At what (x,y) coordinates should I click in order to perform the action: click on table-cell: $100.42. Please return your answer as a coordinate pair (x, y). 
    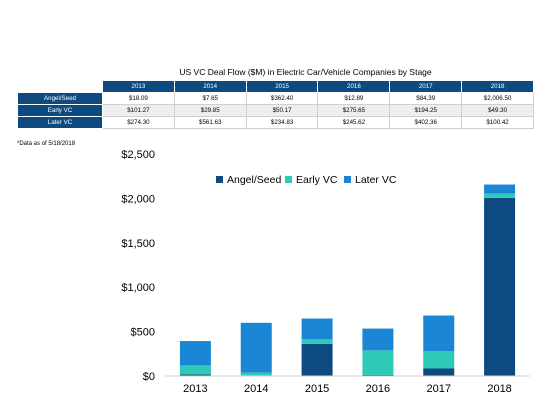
    Looking at the image, I should click on (497, 122).